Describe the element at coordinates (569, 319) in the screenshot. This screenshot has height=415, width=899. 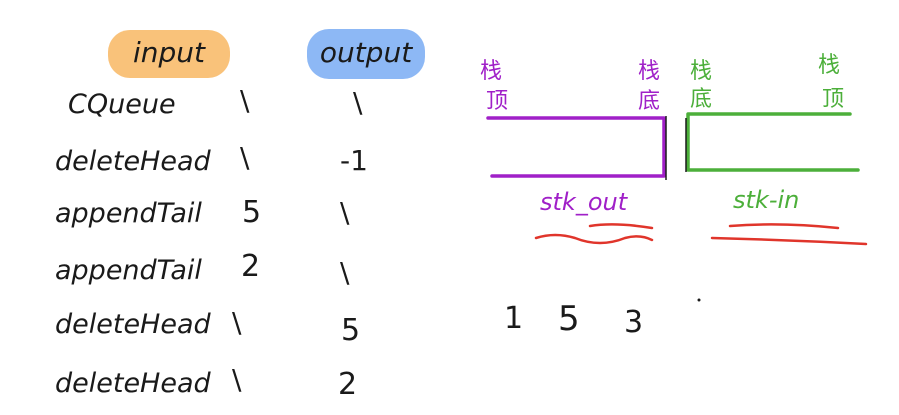
I see `sequence-number: 5` at that location.